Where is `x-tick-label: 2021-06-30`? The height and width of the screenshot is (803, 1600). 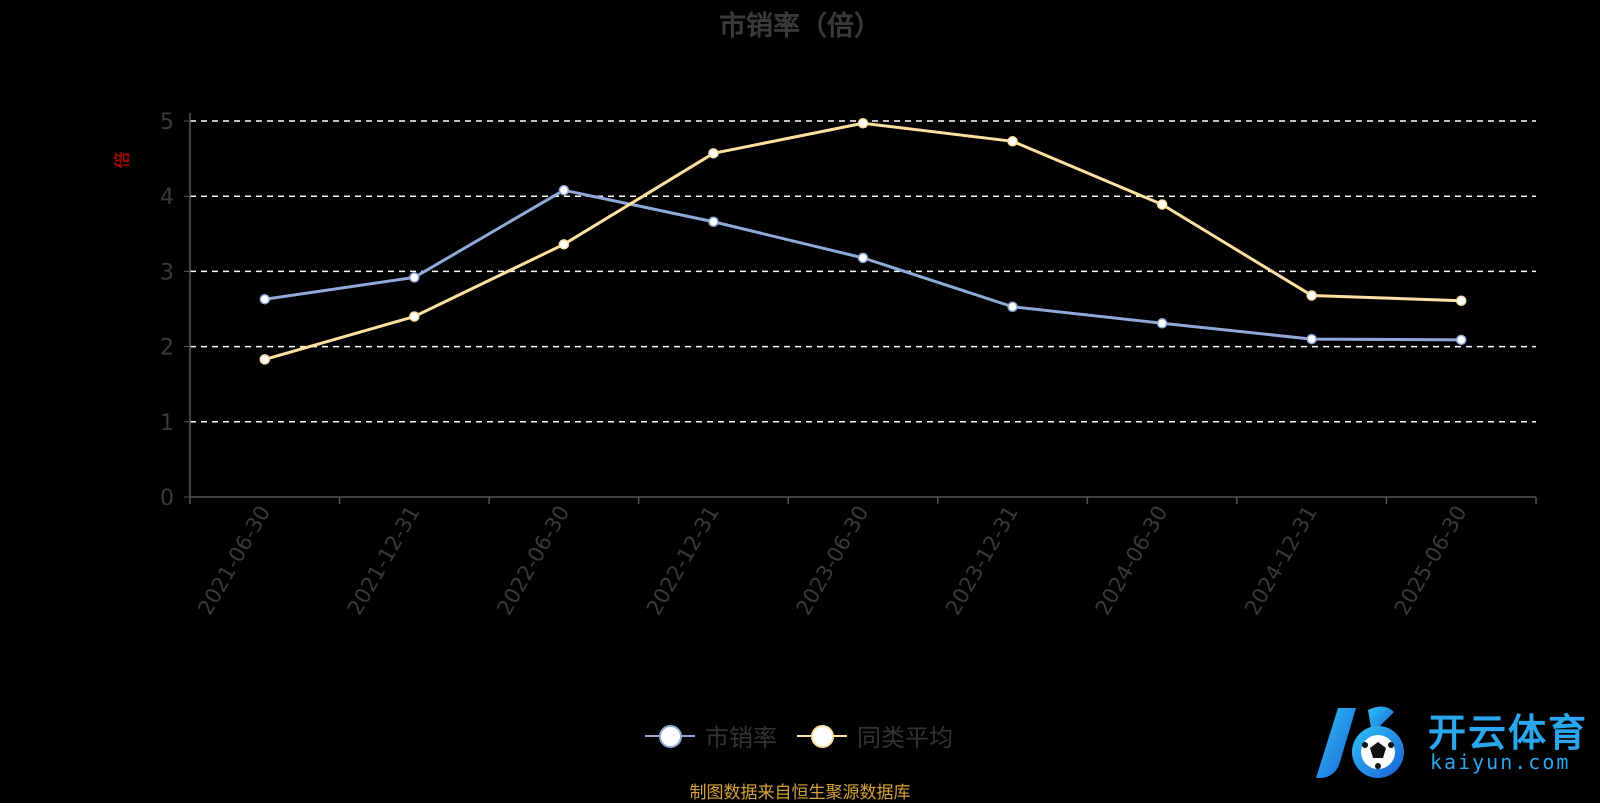 x-tick-label: 2021-06-30 is located at coordinates (234, 561).